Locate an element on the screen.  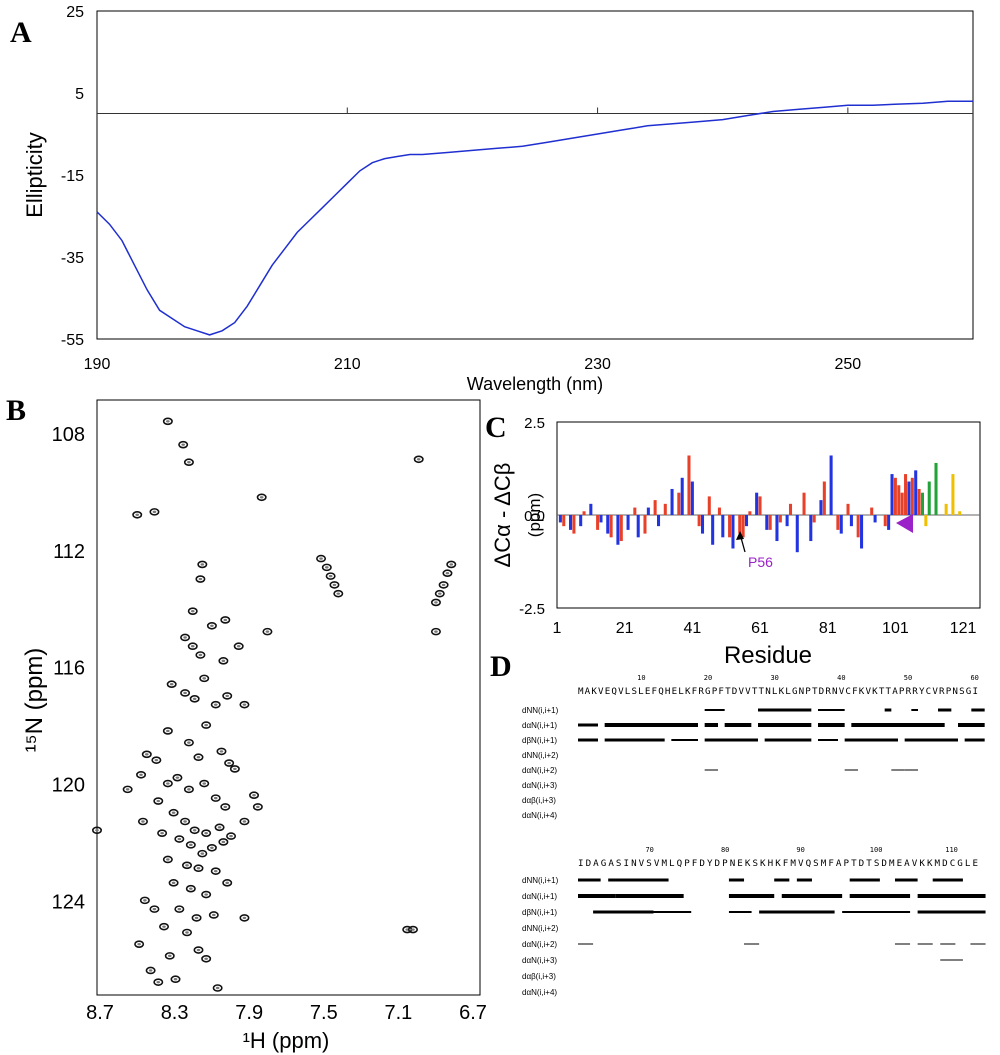
panel-c-ytick-label: 2.5 is located at coordinates (534, 423).